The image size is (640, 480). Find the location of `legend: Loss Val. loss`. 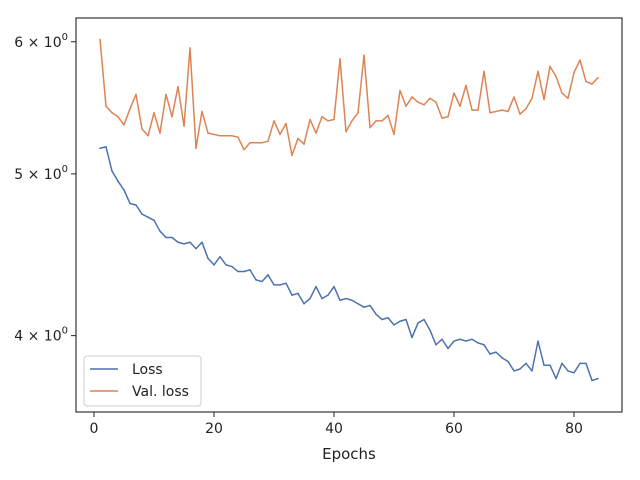

legend: Loss Val. loss is located at coordinates (142, 381).